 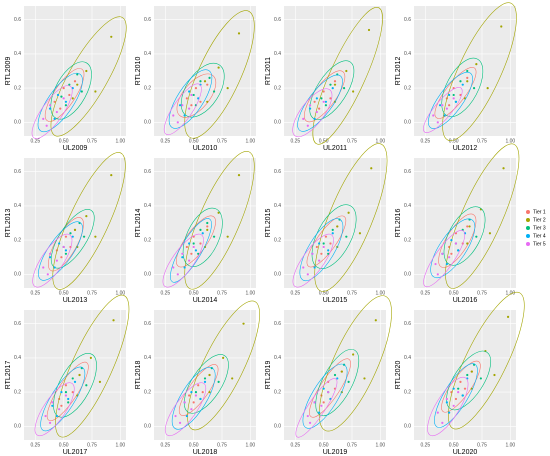 What do you see at coordinates (8, 223) in the screenshot?
I see `y-axis-title: RTL2013` at bounding box center [8, 223].